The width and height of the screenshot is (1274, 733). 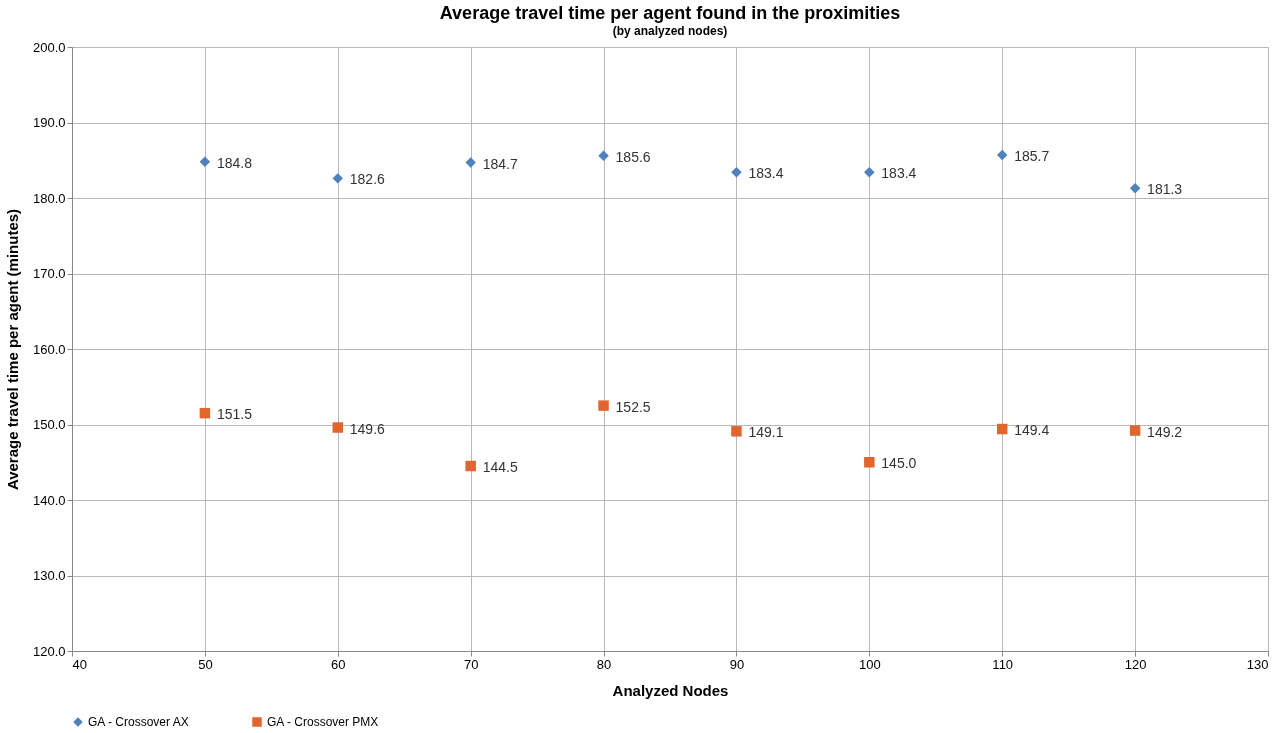 What do you see at coordinates (338, 664) in the screenshot?
I see `x-tick-label: 60` at bounding box center [338, 664].